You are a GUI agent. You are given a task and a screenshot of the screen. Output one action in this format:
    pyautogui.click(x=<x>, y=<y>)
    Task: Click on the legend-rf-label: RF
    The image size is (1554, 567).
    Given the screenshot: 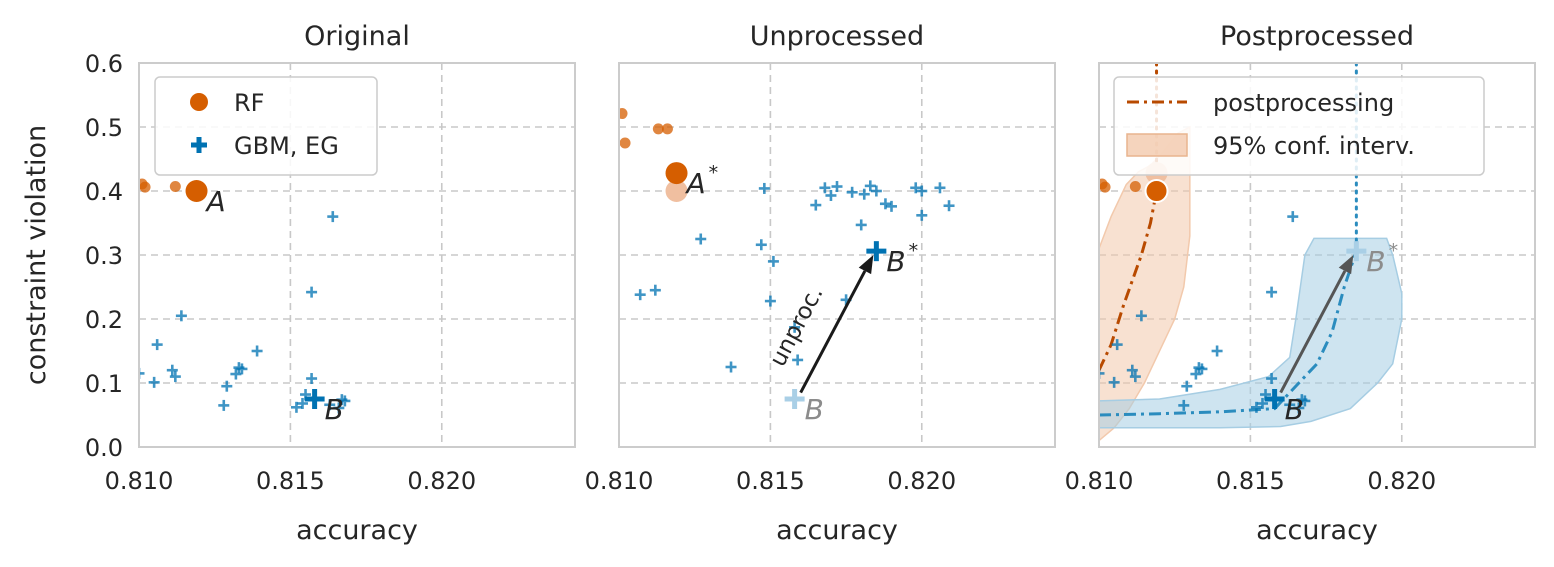 What is the action you would take?
    pyautogui.click(x=249, y=103)
    